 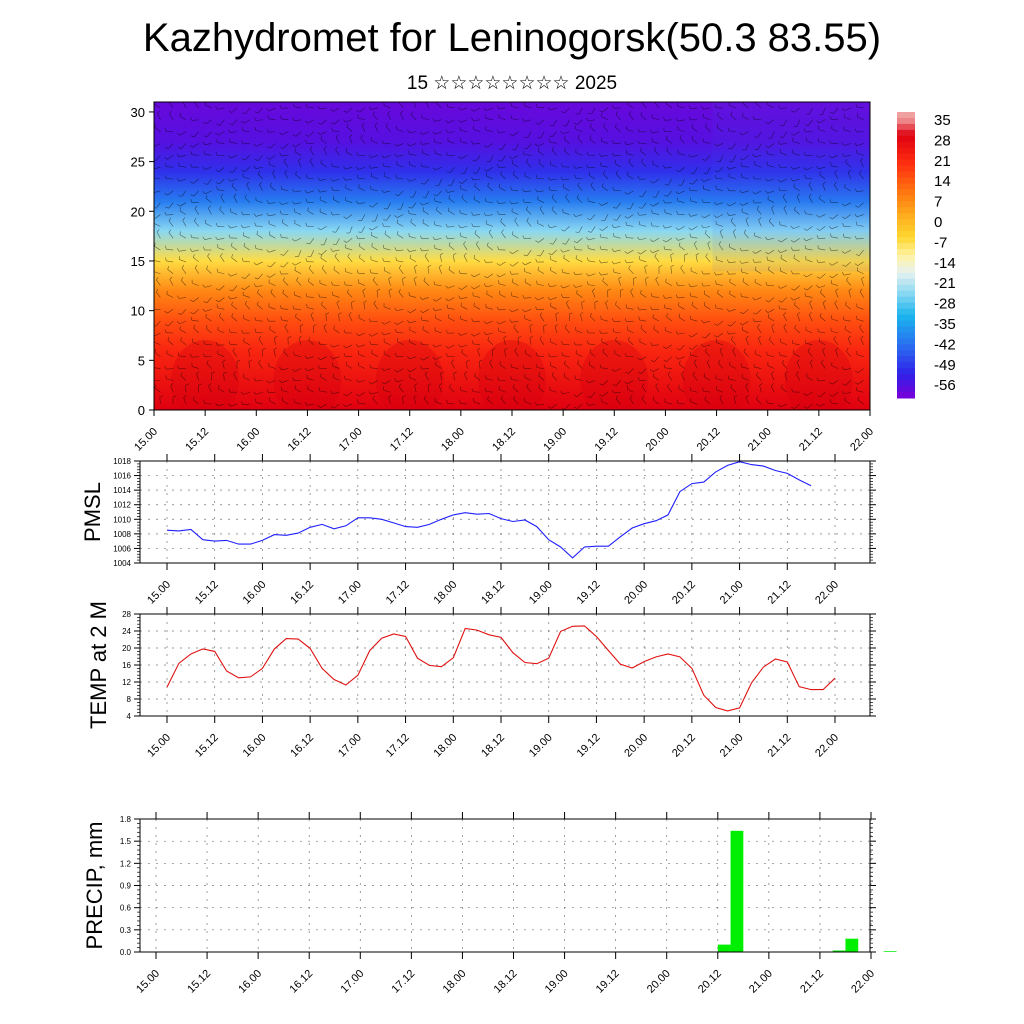 What do you see at coordinates (541, 593) in the screenshot?
I see `x-tick-label: 19.00` at bounding box center [541, 593].